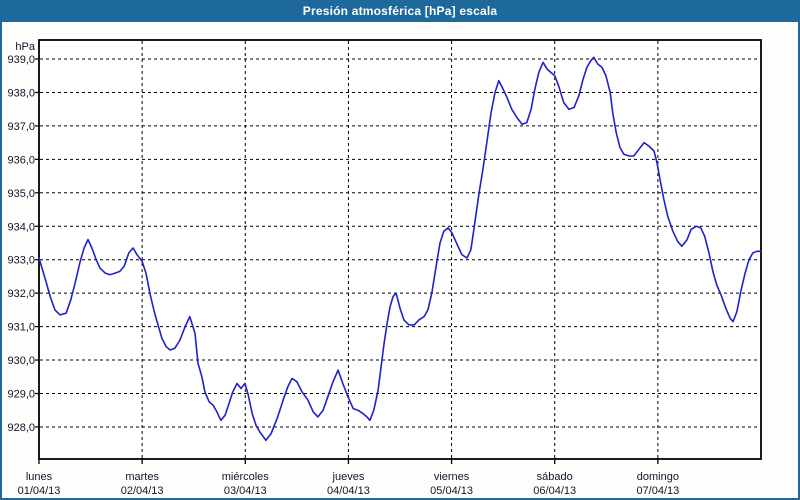 The image size is (800, 500). What do you see at coordinates (142, 477) in the screenshot?
I see `day-name-label: martes` at bounding box center [142, 477].